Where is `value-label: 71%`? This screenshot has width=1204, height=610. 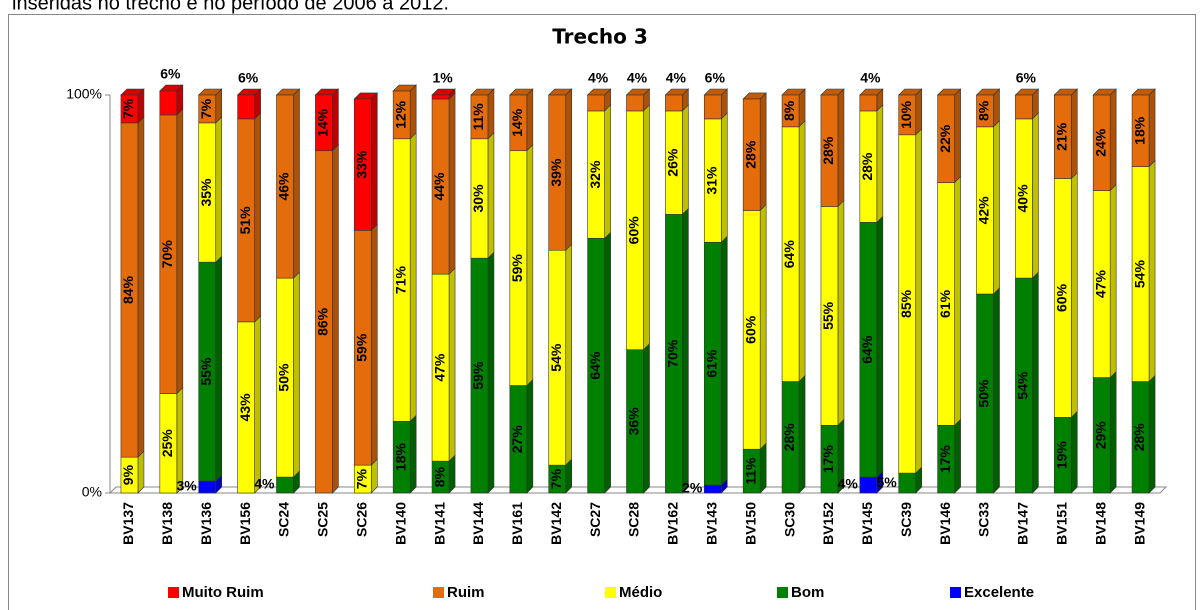
value-label: 71% is located at coordinates (400, 280).